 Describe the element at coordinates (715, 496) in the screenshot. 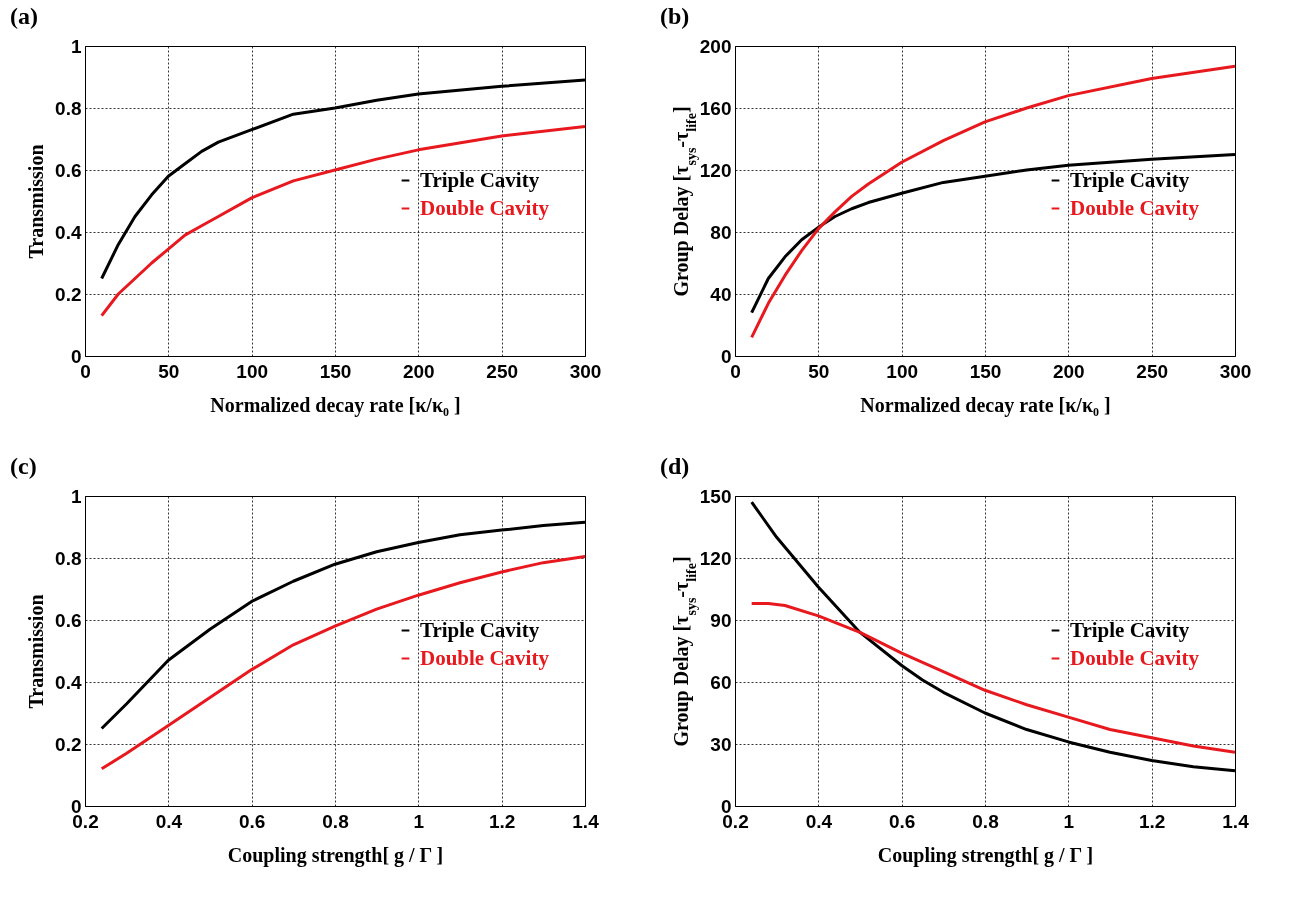

I see `y-tick-label: 150` at that location.